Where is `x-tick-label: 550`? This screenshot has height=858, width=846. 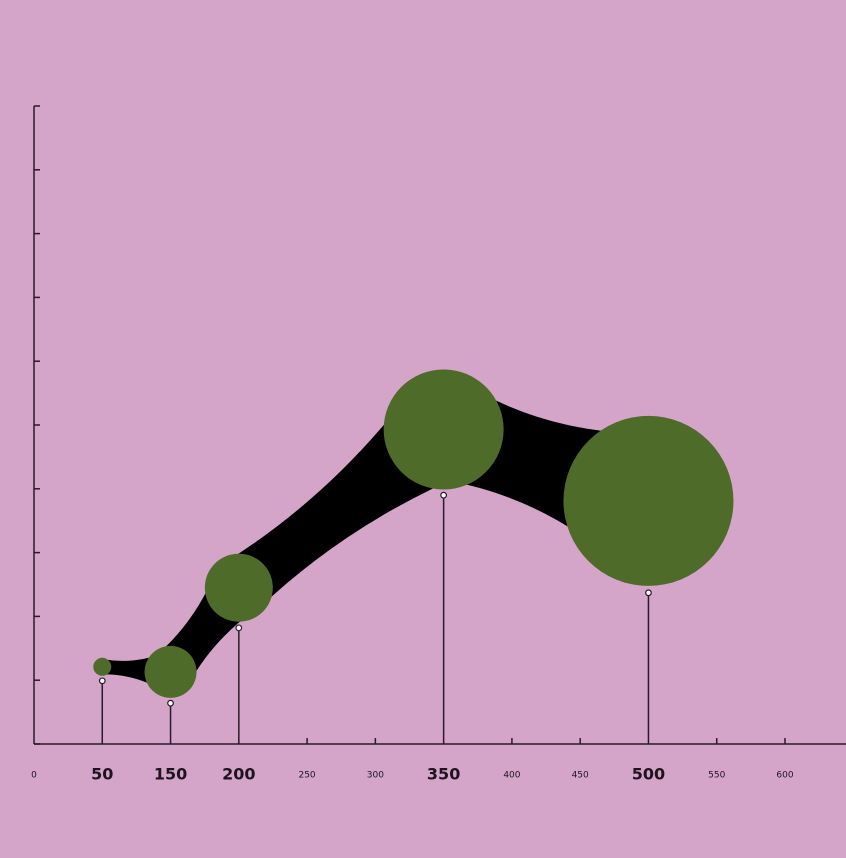 x-tick-label: 550 is located at coordinates (716, 776).